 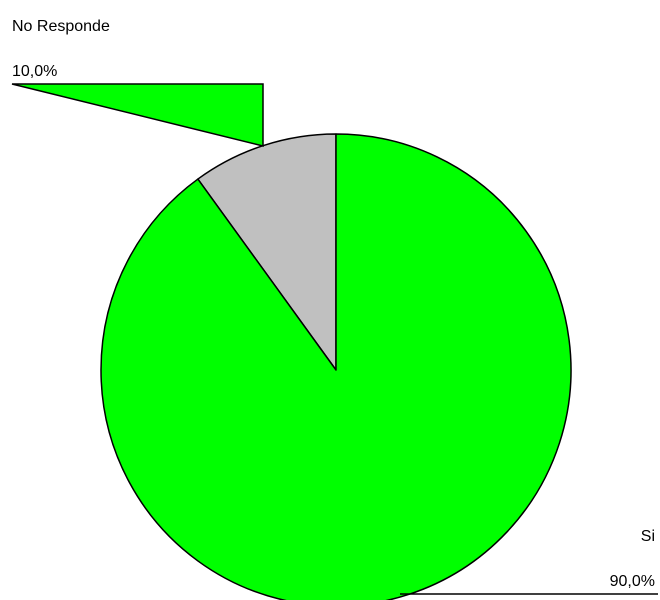 I want to click on callout-leader-no-responde, so click(x=137, y=115).